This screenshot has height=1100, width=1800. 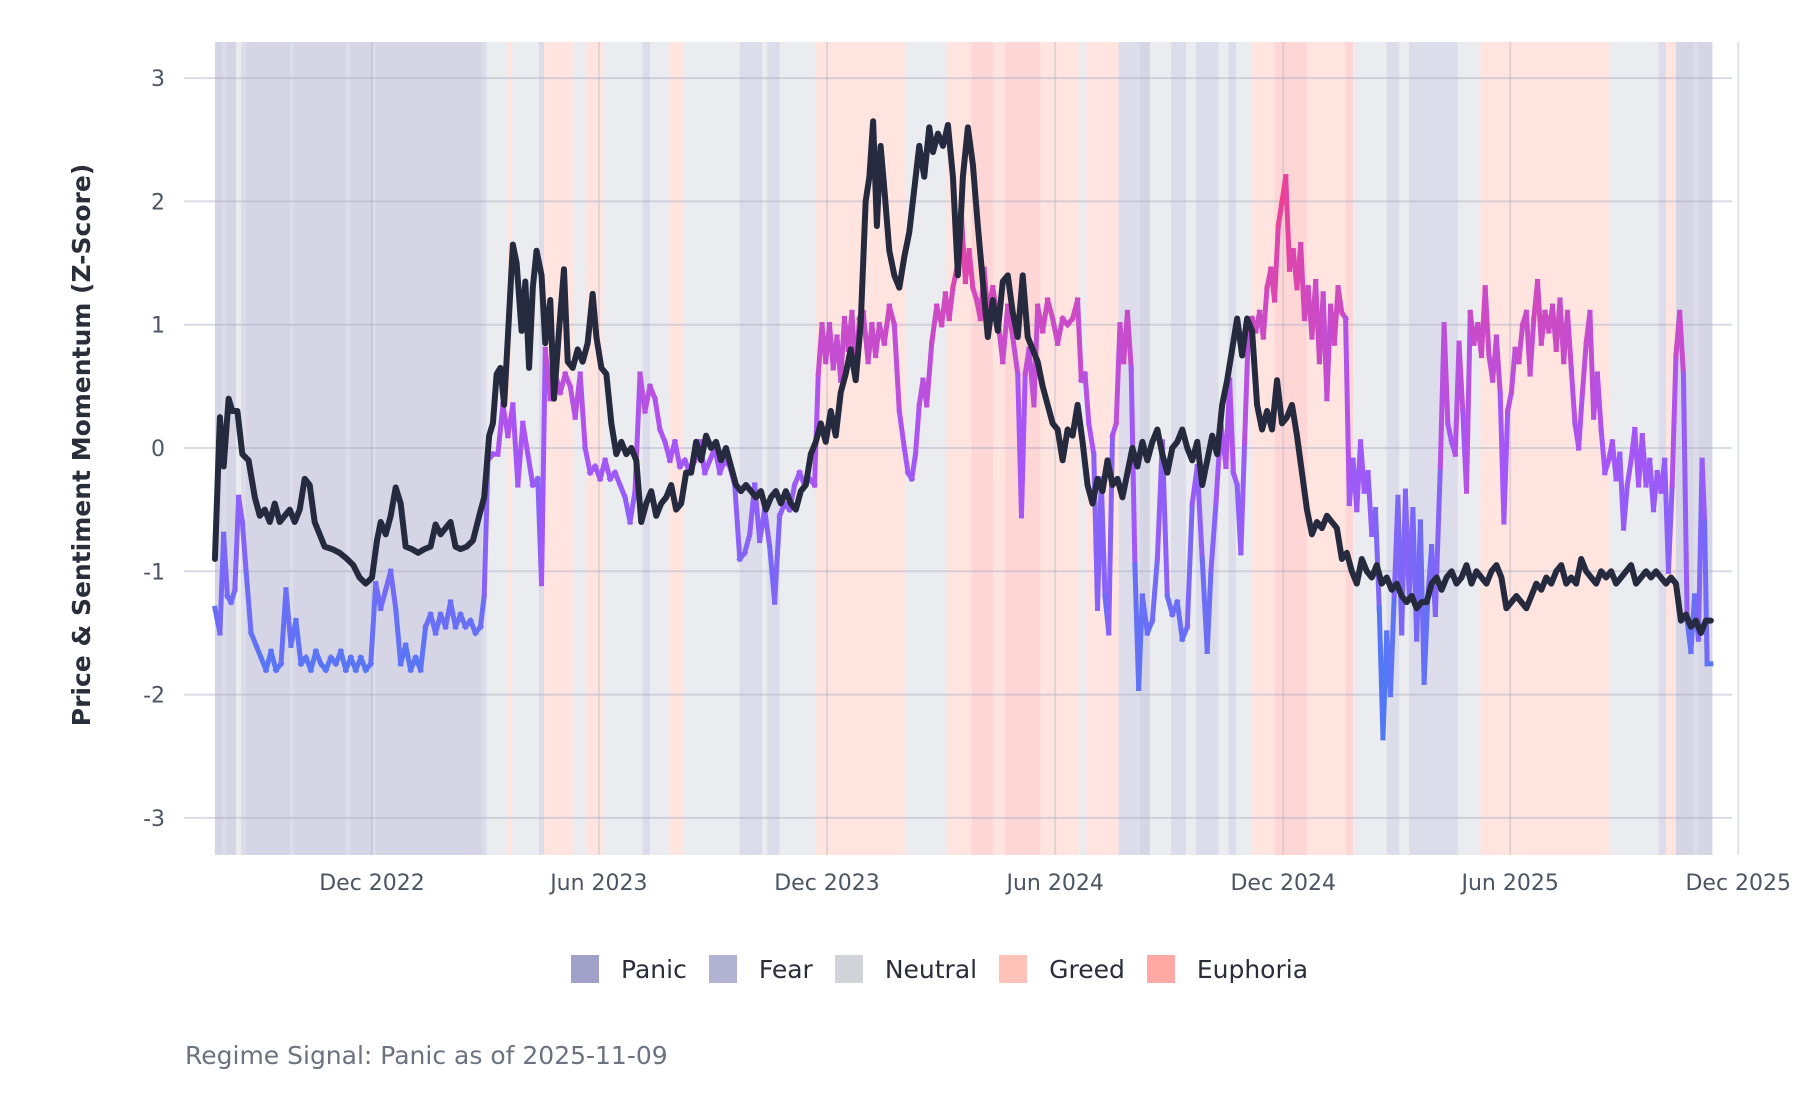 I want to click on y-tick-label: 1, so click(x=158, y=326).